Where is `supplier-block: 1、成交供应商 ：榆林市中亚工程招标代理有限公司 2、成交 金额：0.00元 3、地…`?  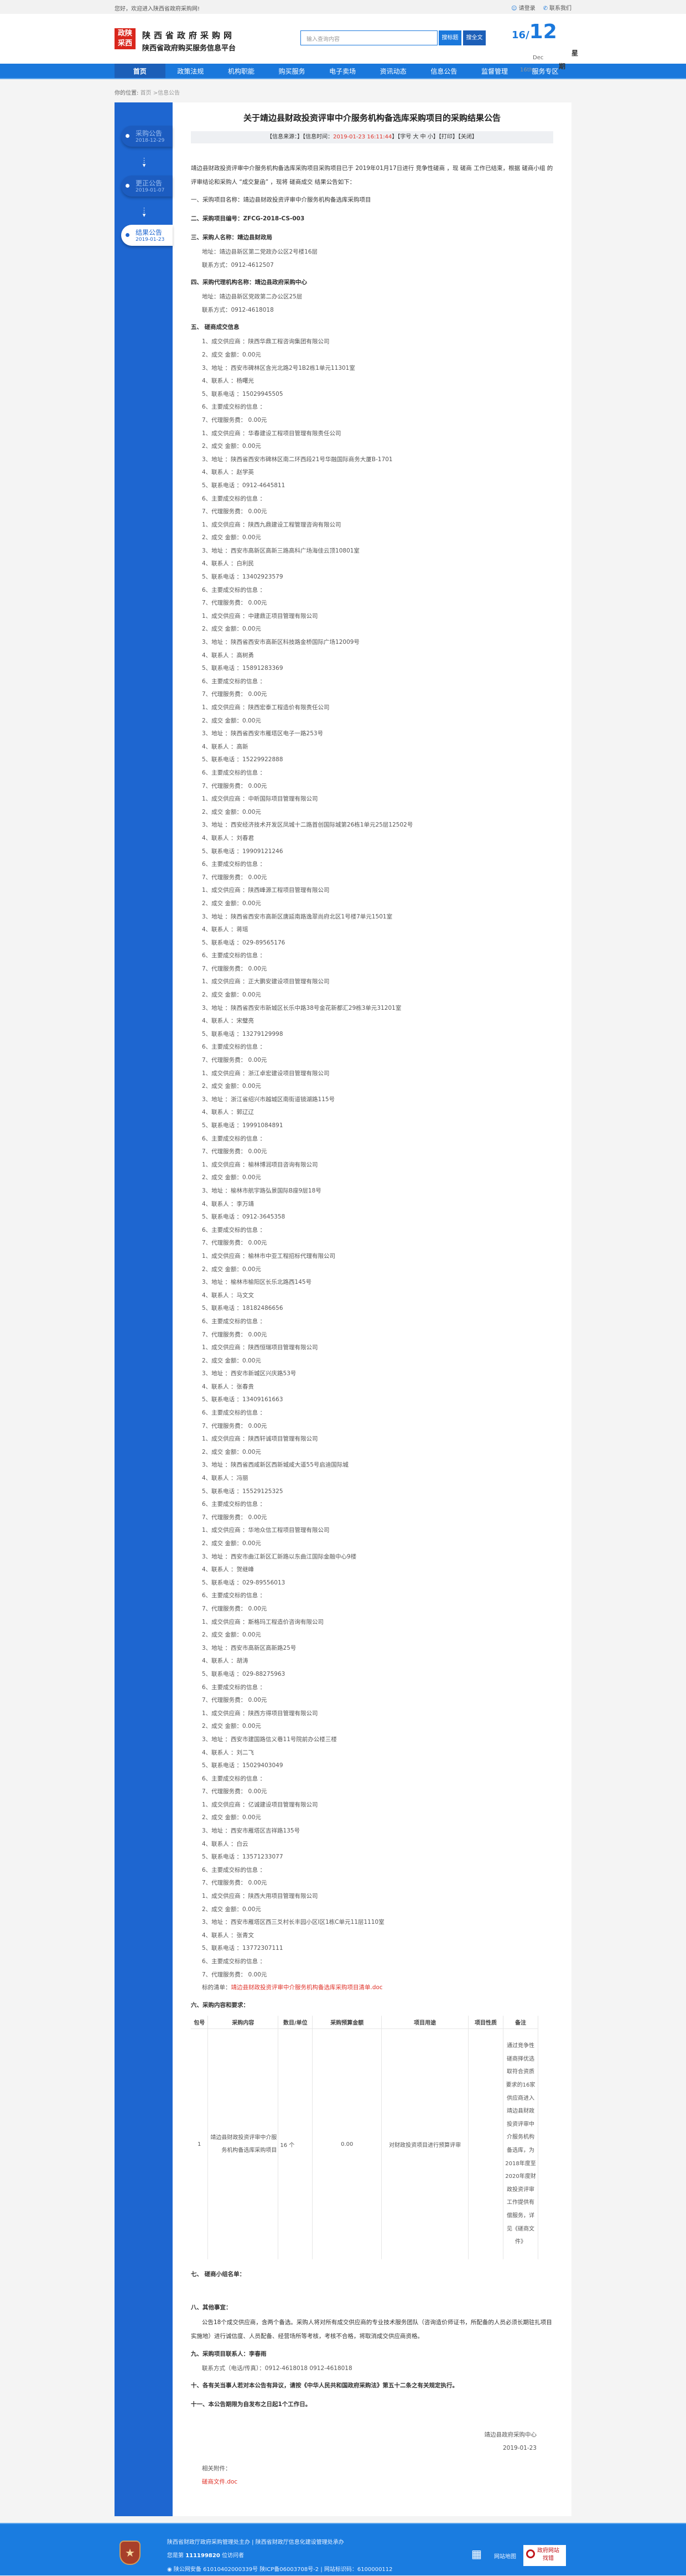 supplier-block: 1、成交供应商 ：榆林市中亚工程招标代理有限公司 2、成交 金额：0.00元 3、地… is located at coordinates (372, 1295).